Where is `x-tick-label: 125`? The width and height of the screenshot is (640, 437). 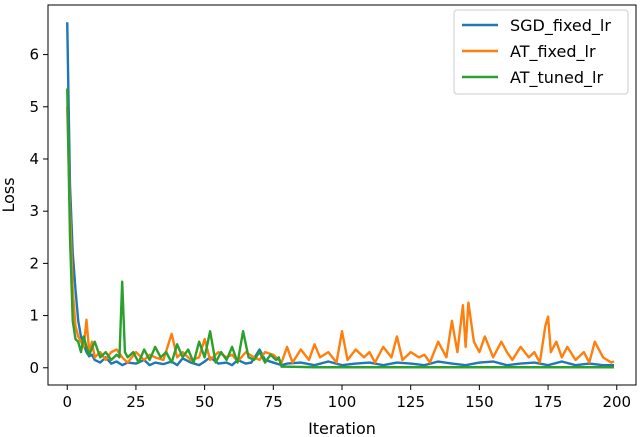 x-tick-label: 125 is located at coordinates (410, 402).